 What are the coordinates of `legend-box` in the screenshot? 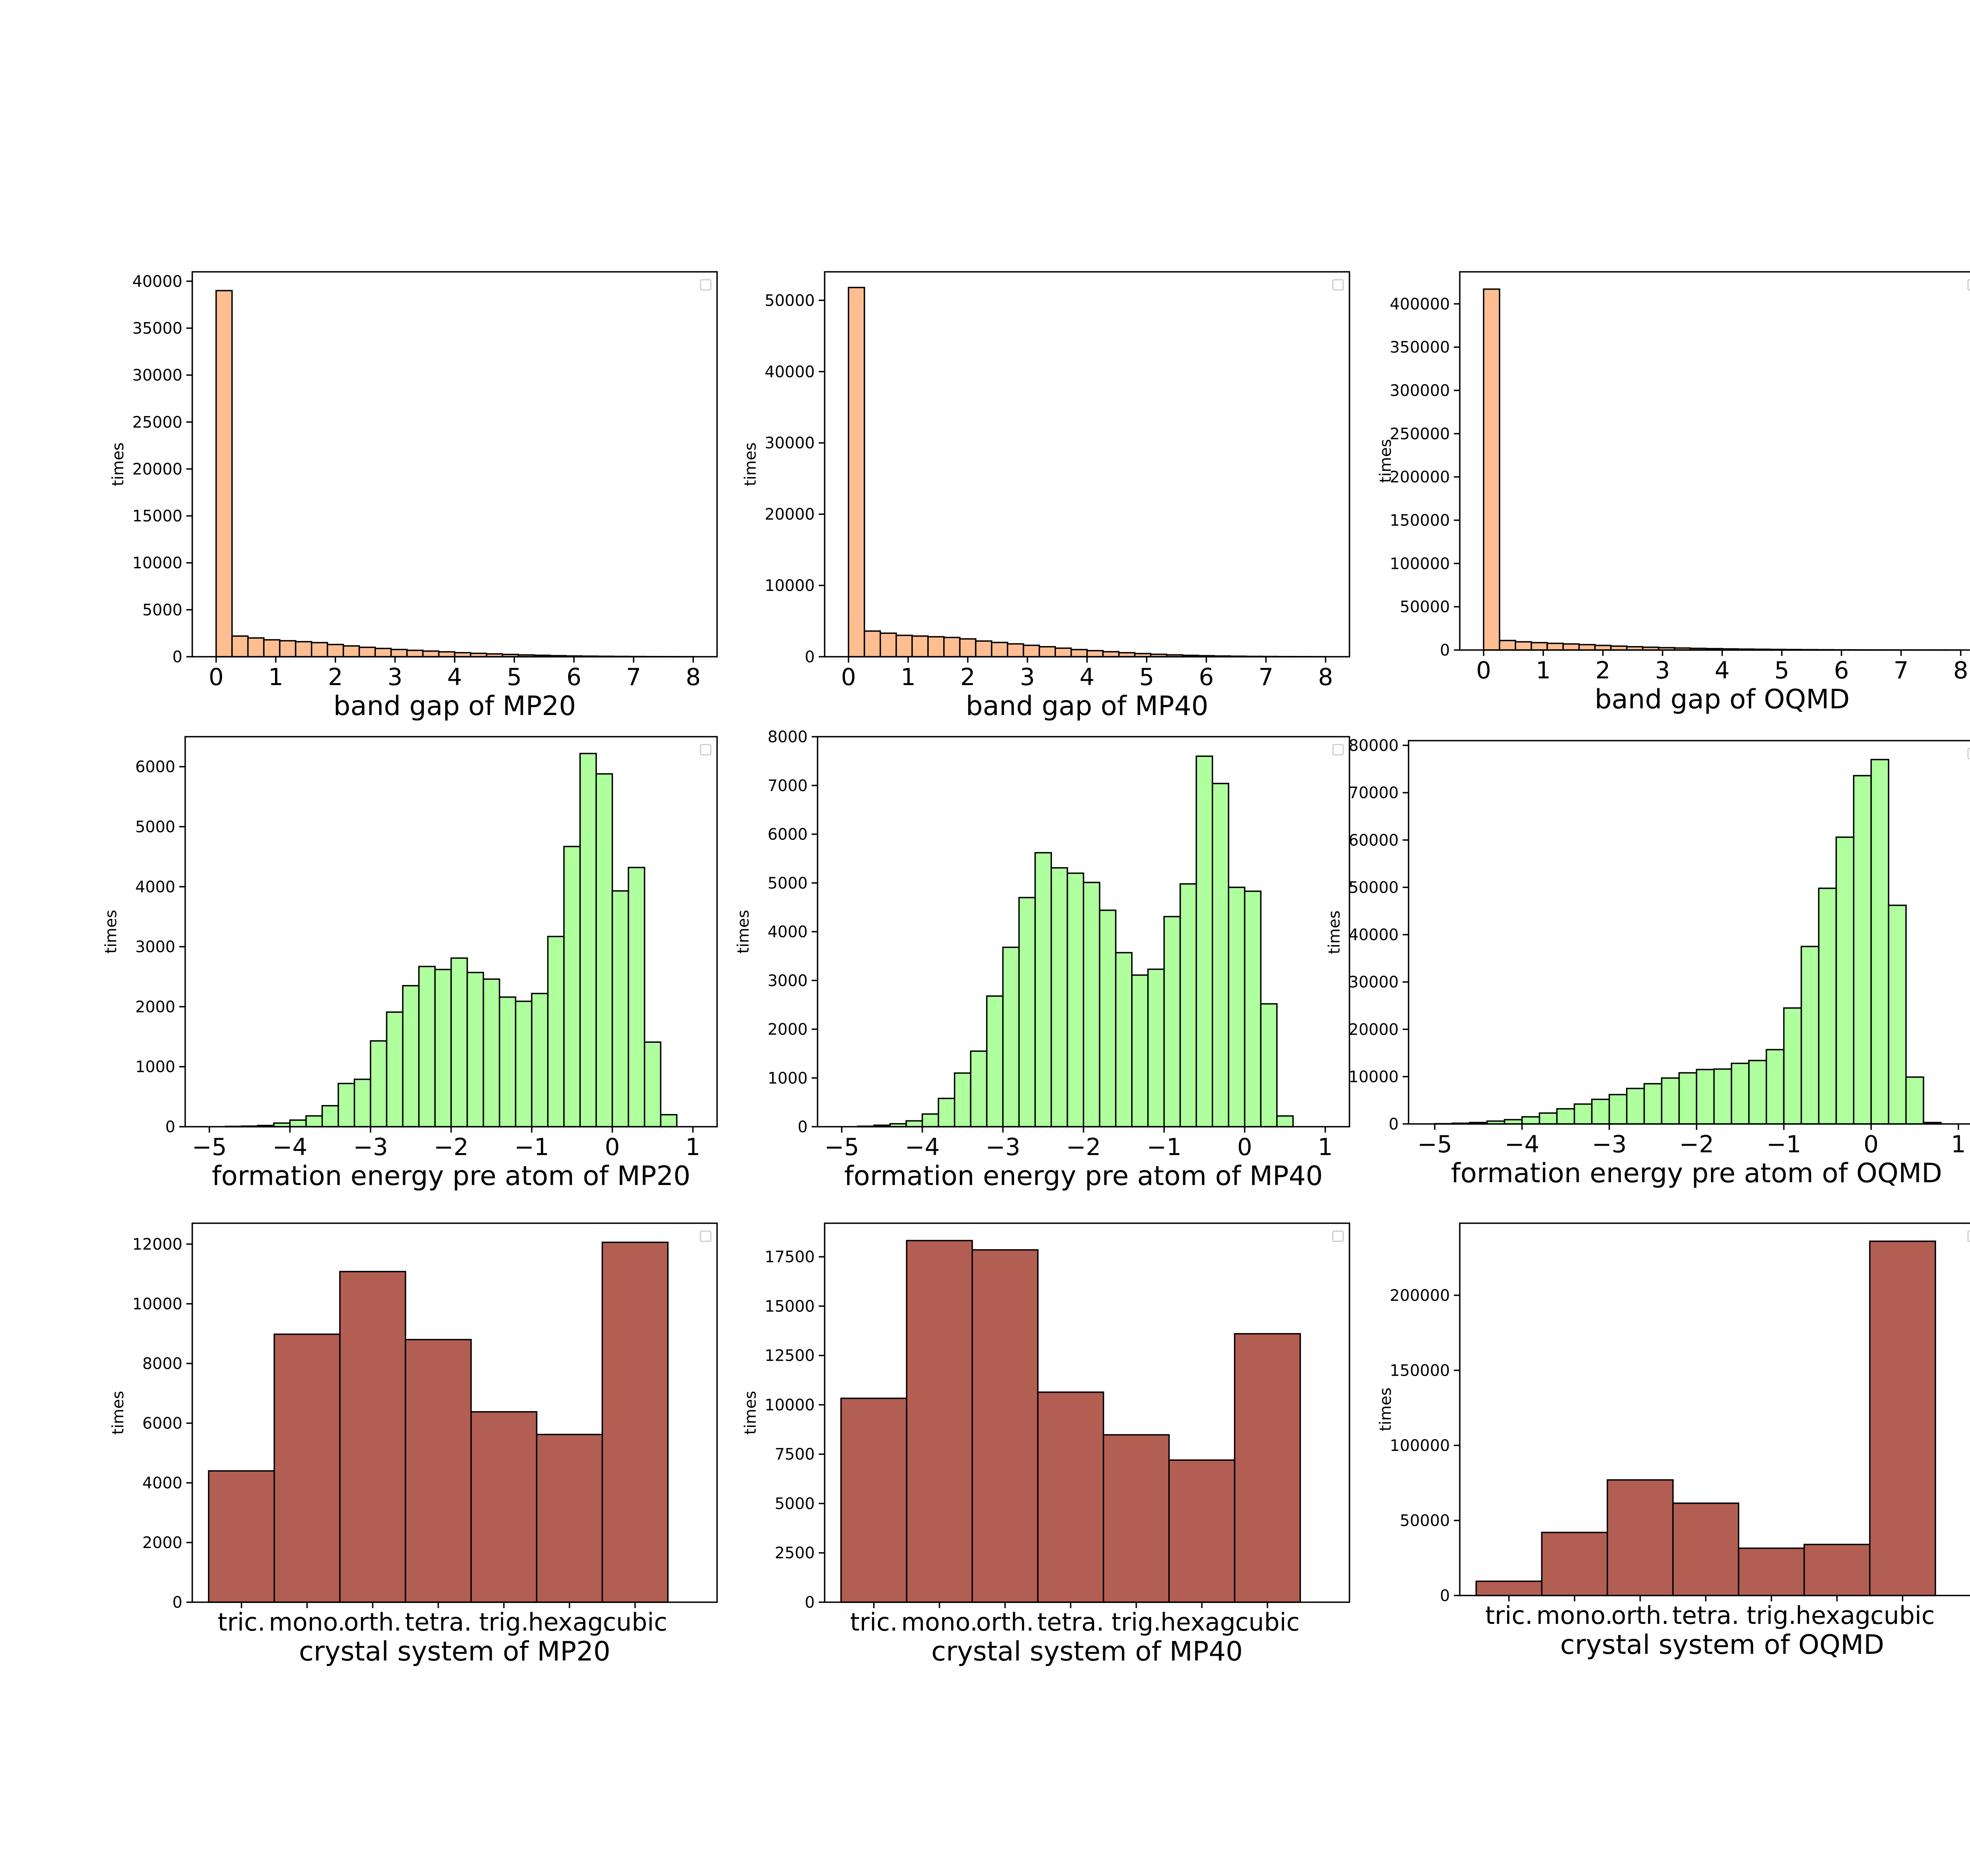 It's located at (706, 750).